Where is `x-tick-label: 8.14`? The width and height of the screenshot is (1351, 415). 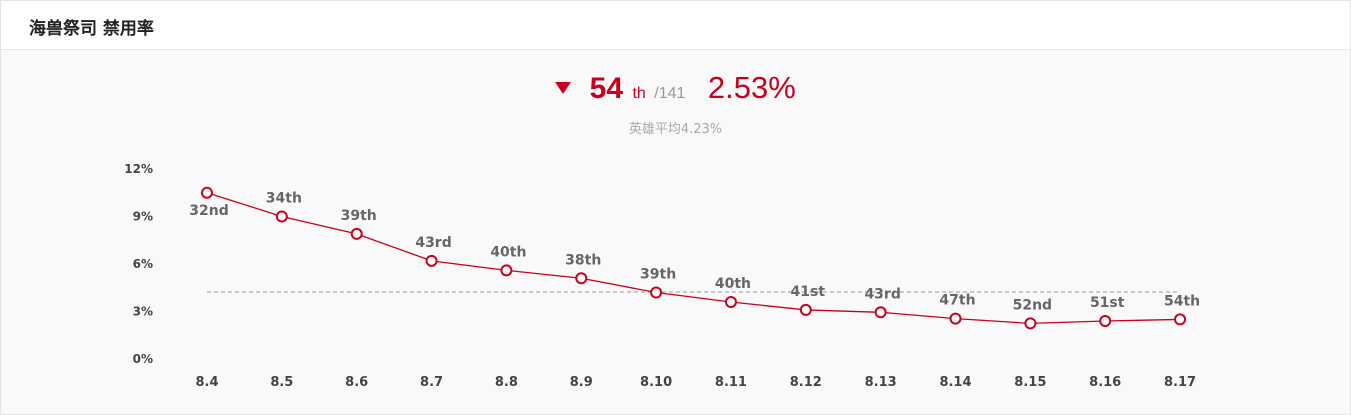
x-tick-label: 8.14 is located at coordinates (955, 382).